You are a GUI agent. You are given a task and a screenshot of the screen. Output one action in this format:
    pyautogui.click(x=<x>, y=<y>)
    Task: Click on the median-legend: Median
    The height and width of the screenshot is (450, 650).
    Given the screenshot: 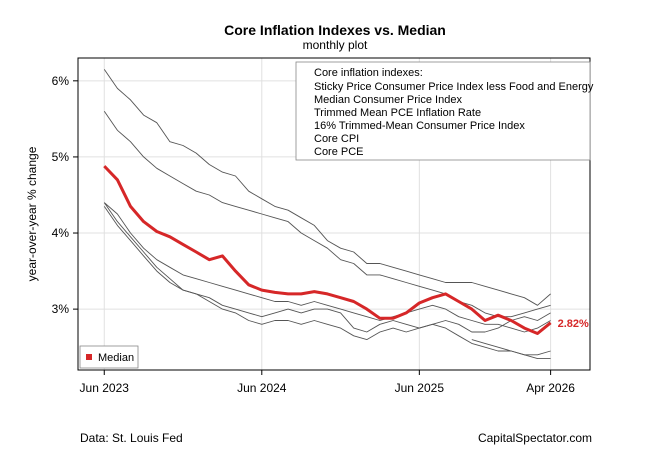 What is the action you would take?
    pyautogui.click(x=109, y=357)
    